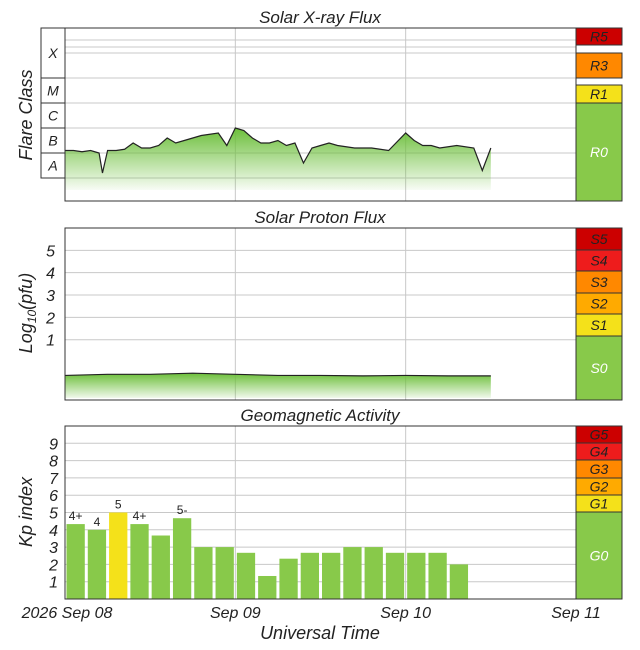 This screenshot has width=640, height=650. I want to click on flare-class-label-m: M, so click(53, 91).